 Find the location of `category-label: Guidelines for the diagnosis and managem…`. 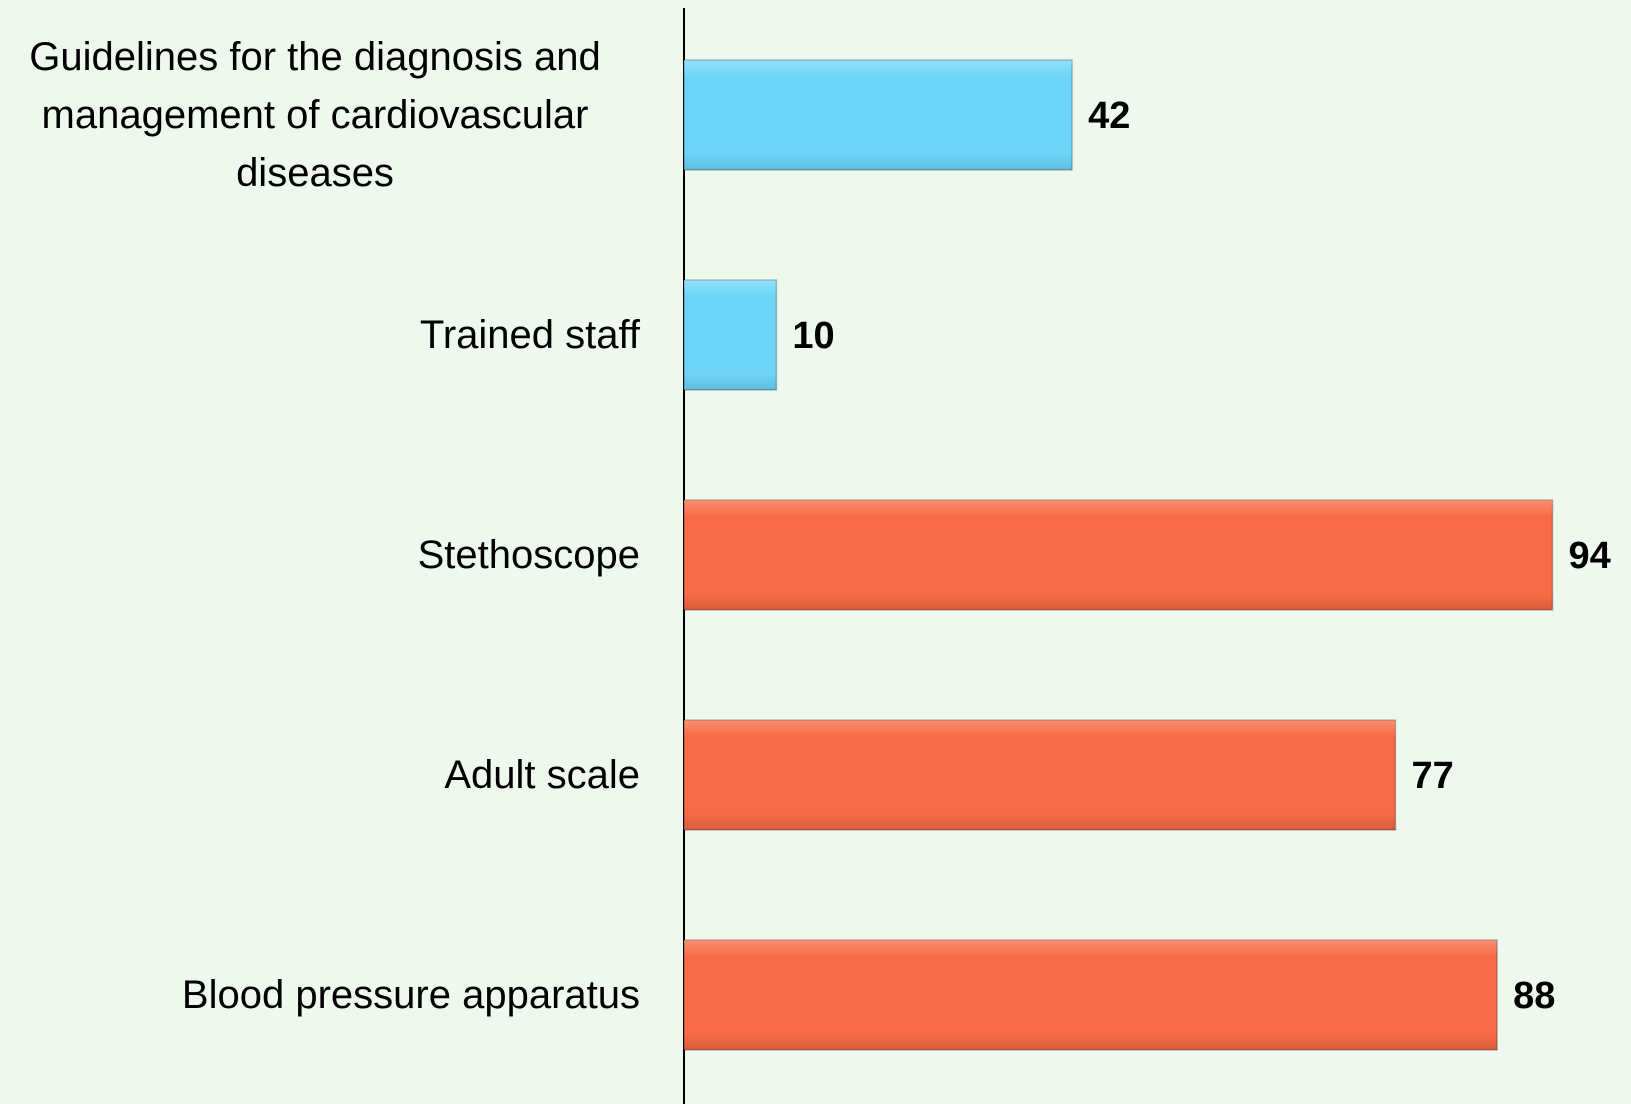

category-label: Guidelines for the diagnosis and managem… is located at coordinates (315, 115).